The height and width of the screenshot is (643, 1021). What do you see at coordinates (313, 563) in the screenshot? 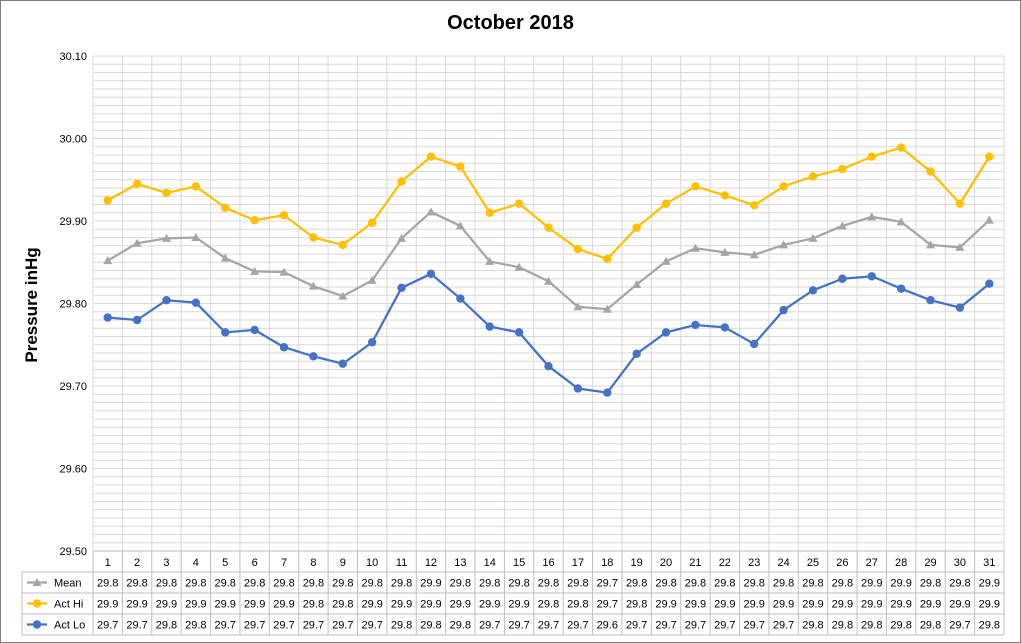
I see `x-tick-label: 8` at bounding box center [313, 563].